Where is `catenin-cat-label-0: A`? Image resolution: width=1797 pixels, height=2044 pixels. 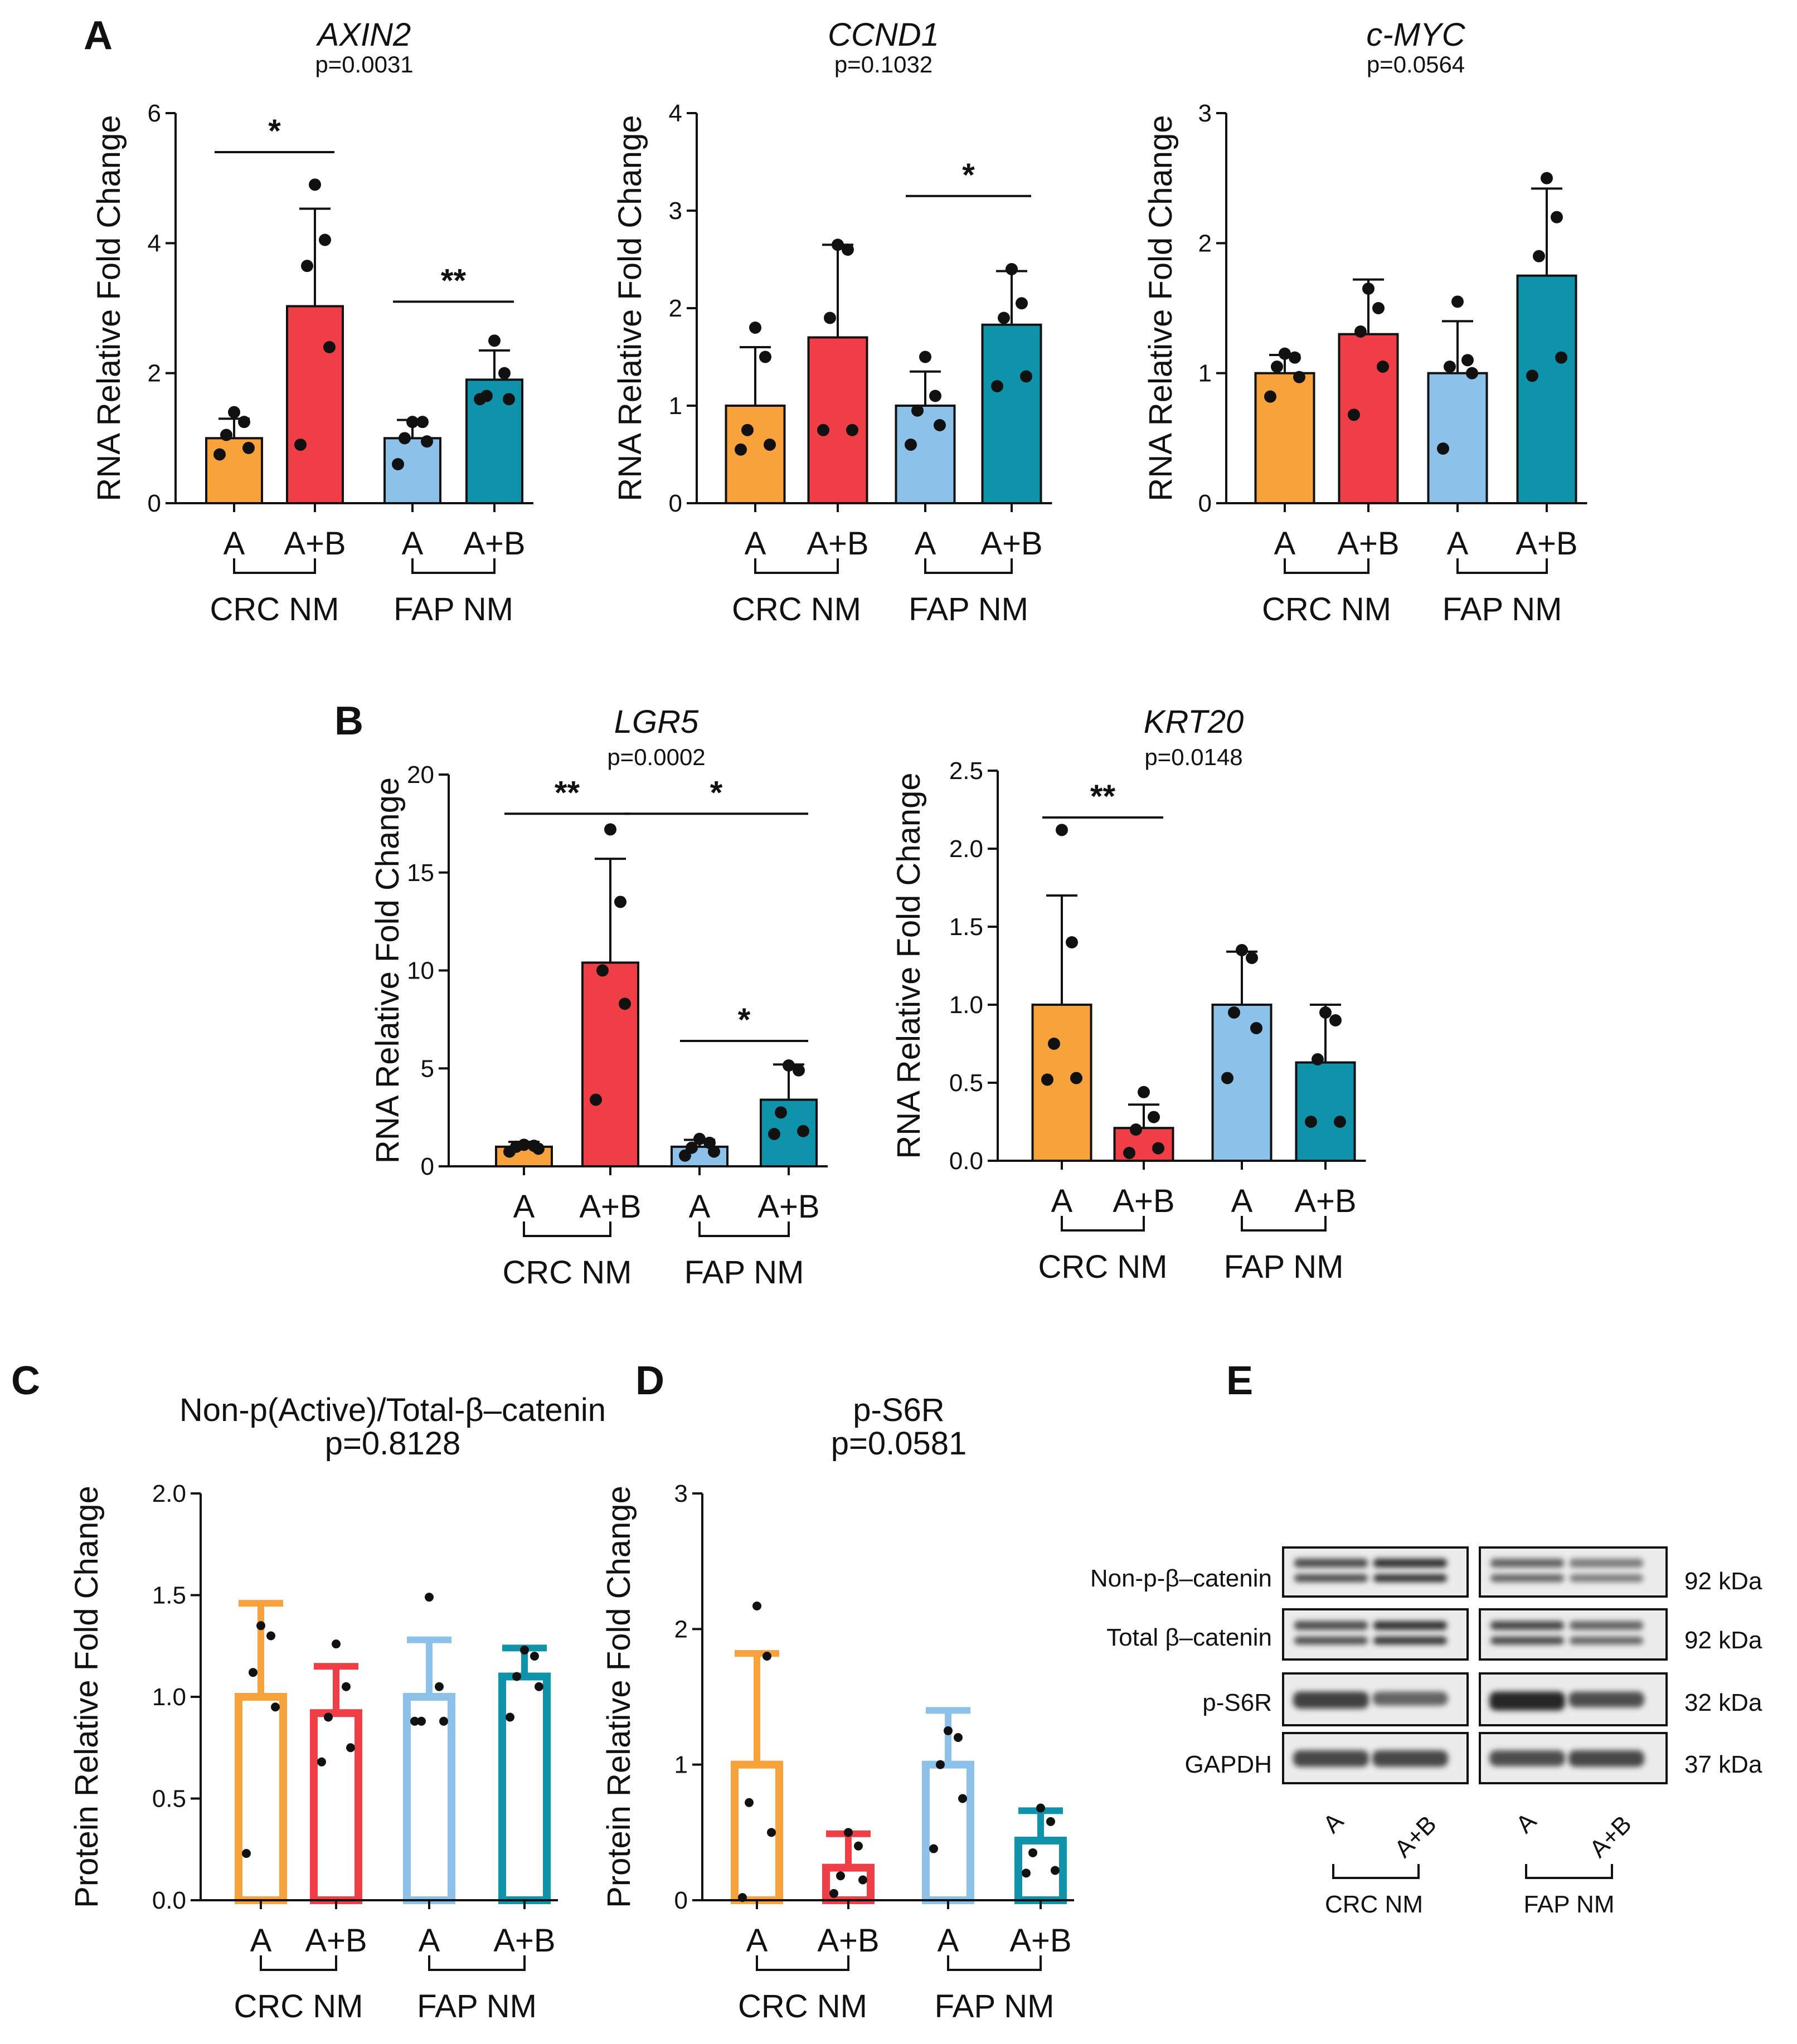 catenin-cat-label-0: A is located at coordinates (261, 1941).